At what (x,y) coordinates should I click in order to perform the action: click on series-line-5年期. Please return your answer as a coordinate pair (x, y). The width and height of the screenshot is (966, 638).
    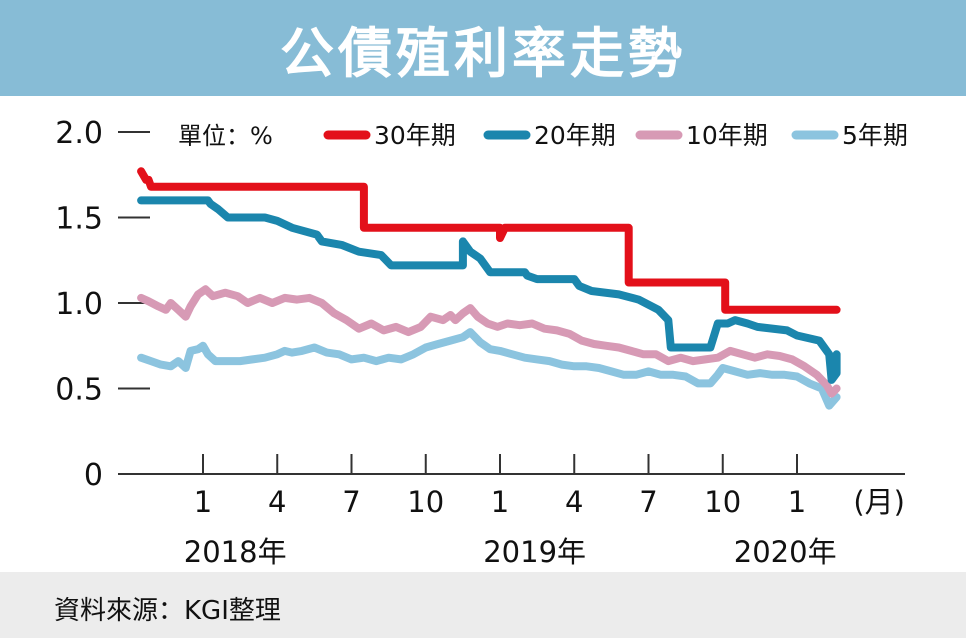
    Looking at the image, I should click on (489, 369).